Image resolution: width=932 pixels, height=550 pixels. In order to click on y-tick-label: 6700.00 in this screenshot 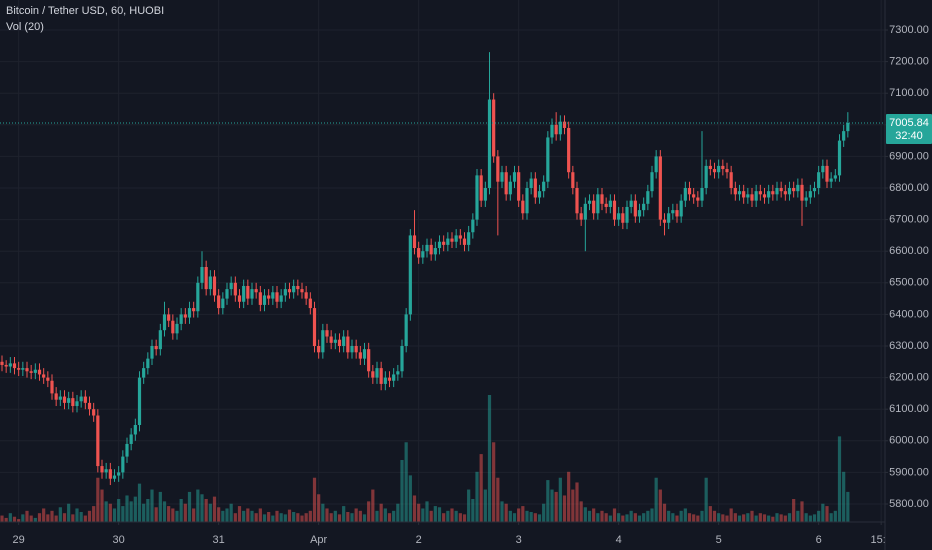, I will do `click(909, 220)`.